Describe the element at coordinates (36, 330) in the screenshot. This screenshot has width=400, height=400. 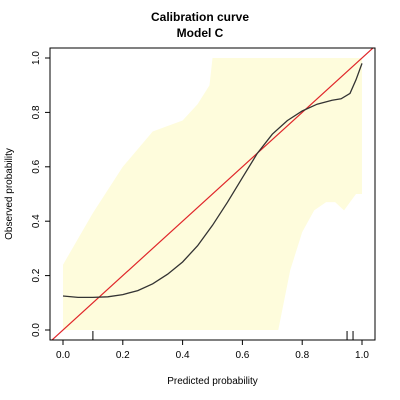
I see `y-tick-label: 0.0` at that location.